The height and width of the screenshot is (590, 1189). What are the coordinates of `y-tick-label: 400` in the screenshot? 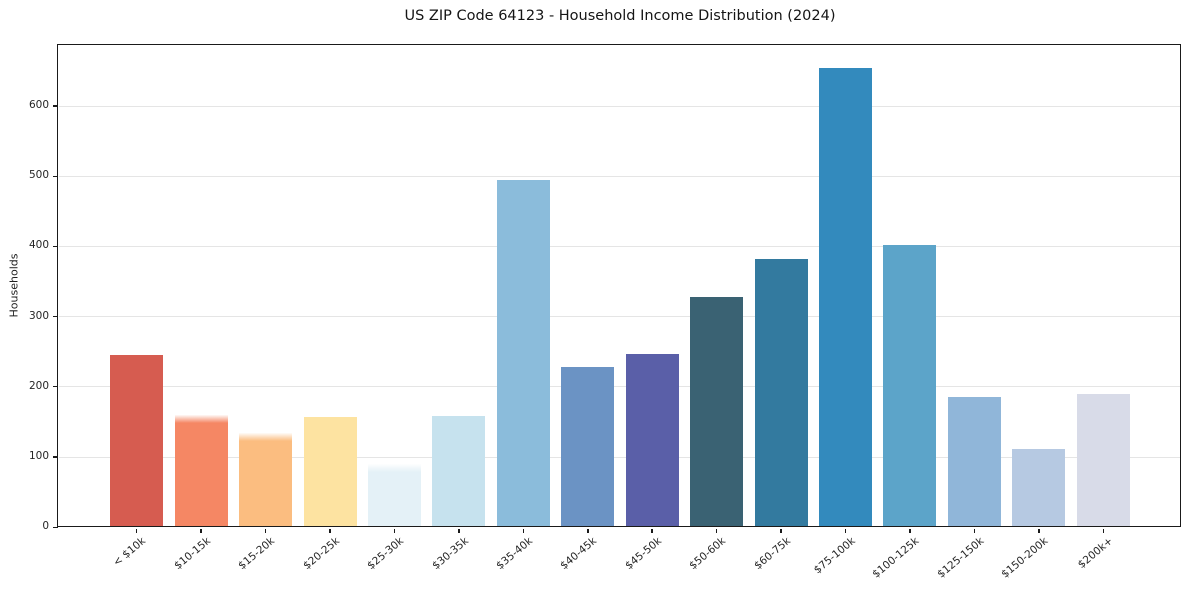 It's located at (38, 245).